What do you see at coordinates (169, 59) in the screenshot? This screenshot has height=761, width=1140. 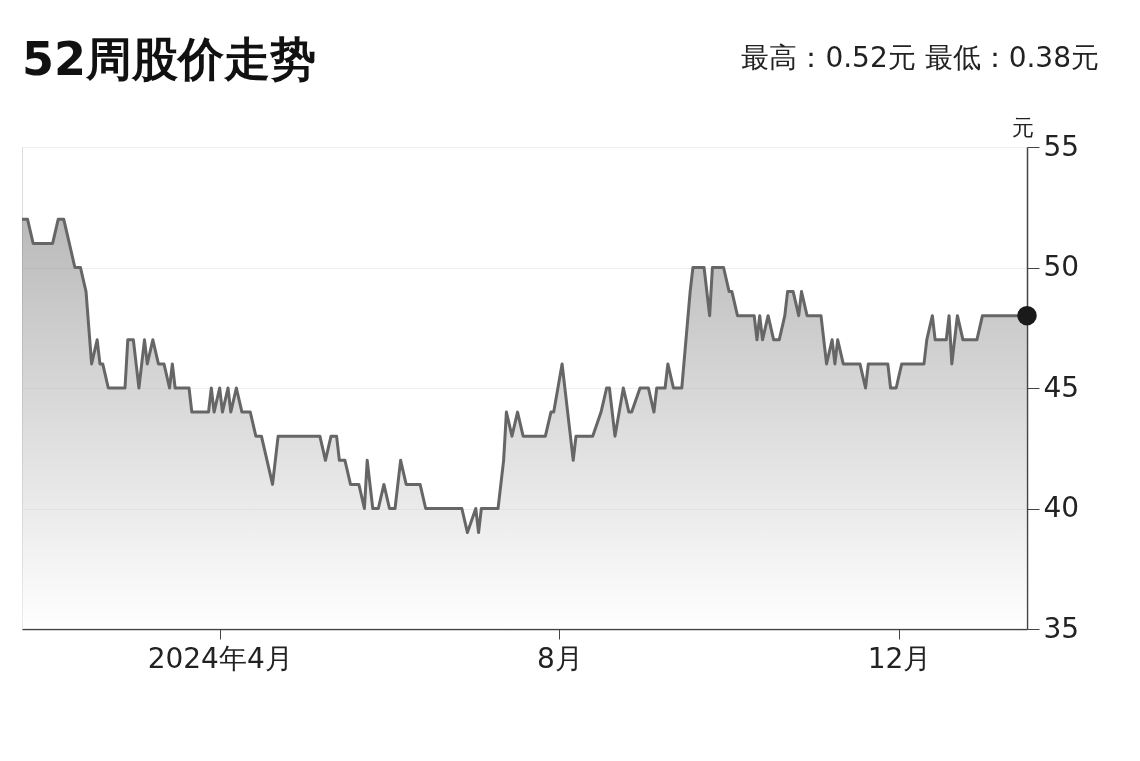 I see `chart-title: 52周股价走势` at bounding box center [169, 59].